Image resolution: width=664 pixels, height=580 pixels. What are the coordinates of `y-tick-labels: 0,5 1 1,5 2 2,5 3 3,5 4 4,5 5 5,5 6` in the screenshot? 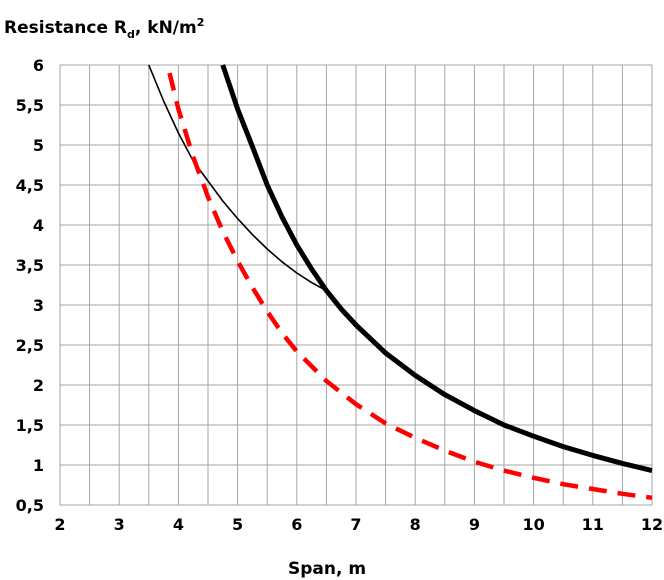 It's located at (30, 285).